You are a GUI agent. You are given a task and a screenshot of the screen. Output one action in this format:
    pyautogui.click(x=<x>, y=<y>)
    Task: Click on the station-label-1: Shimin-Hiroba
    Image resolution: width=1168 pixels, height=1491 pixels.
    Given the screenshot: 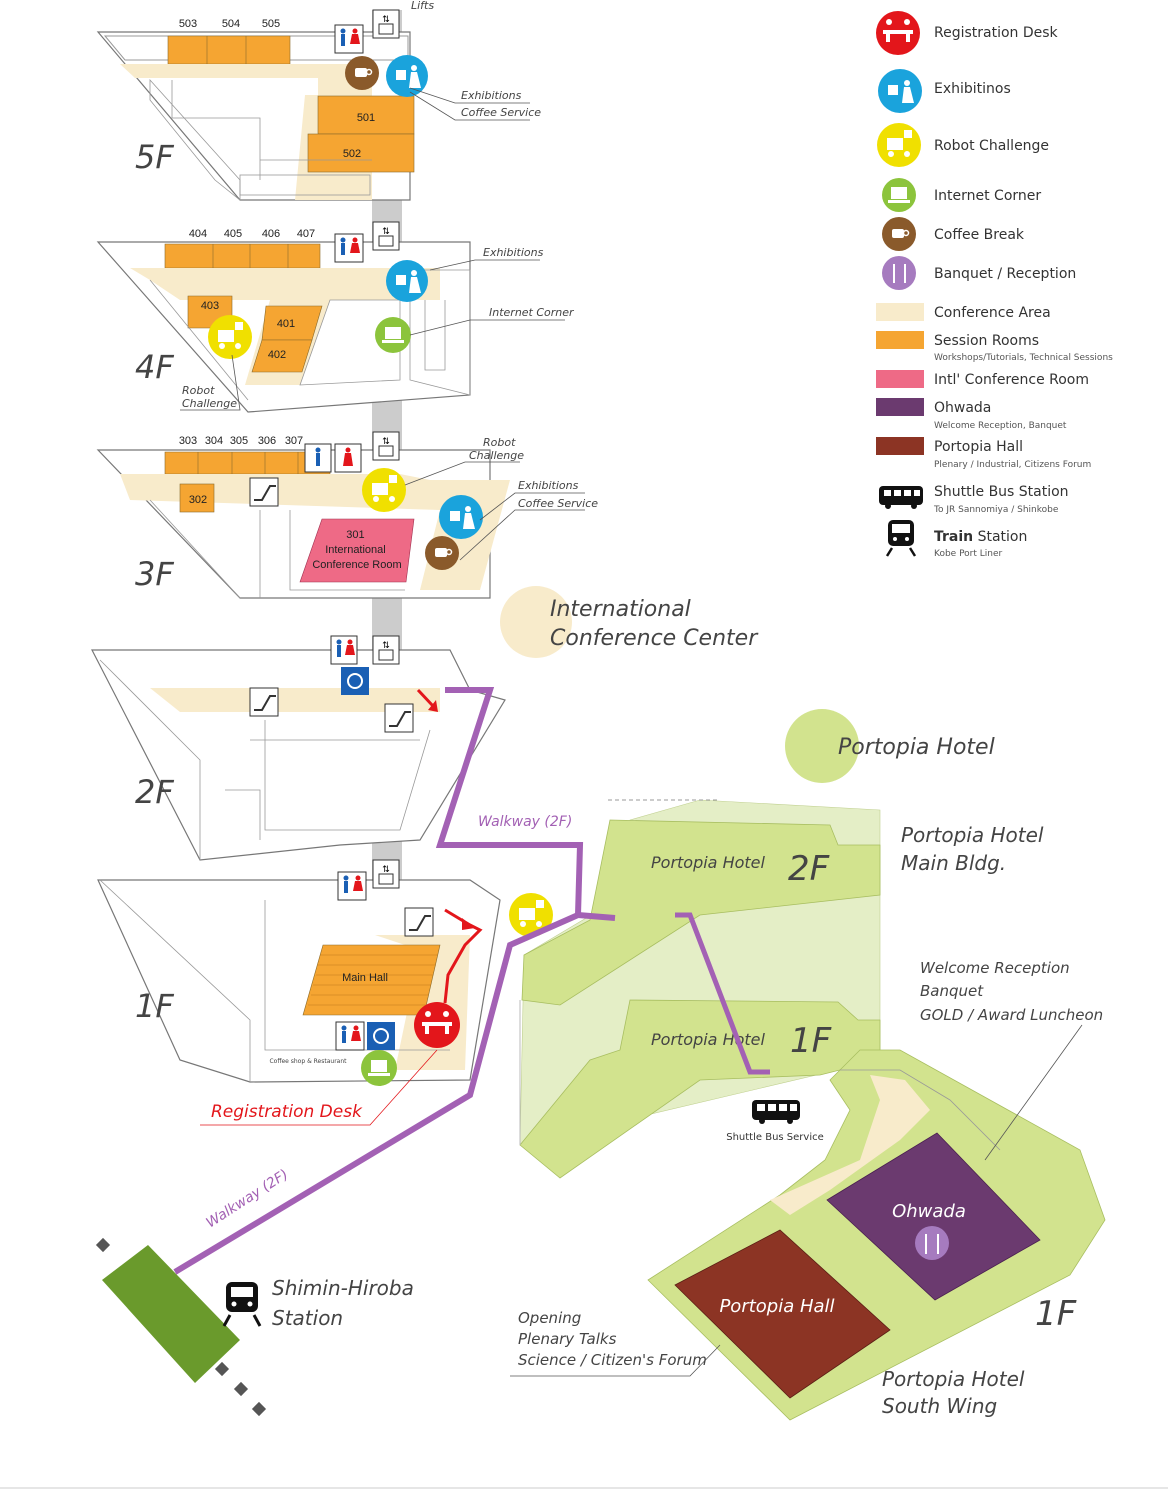 What is the action you would take?
    pyautogui.click(x=343, y=1288)
    